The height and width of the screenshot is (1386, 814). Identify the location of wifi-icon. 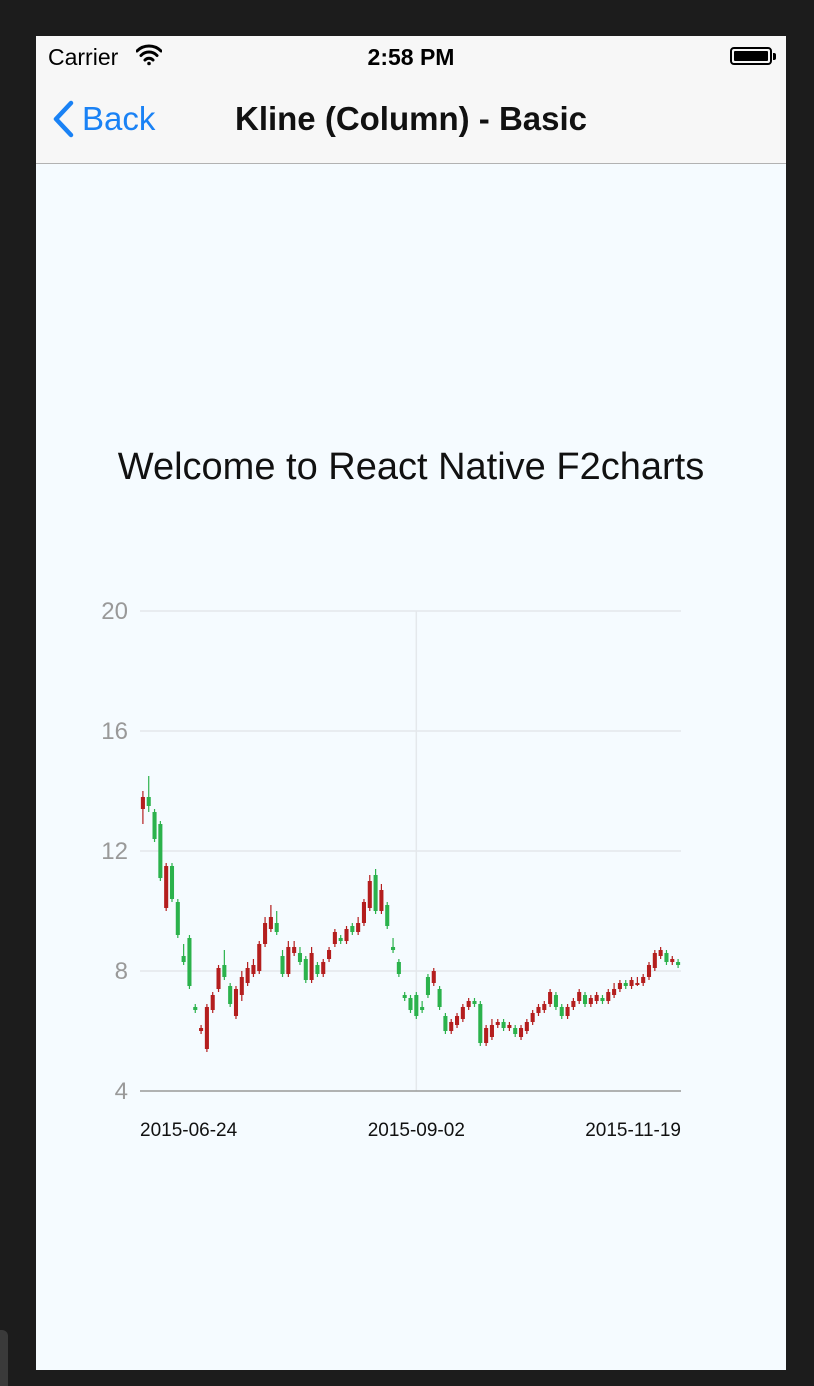
(149, 58).